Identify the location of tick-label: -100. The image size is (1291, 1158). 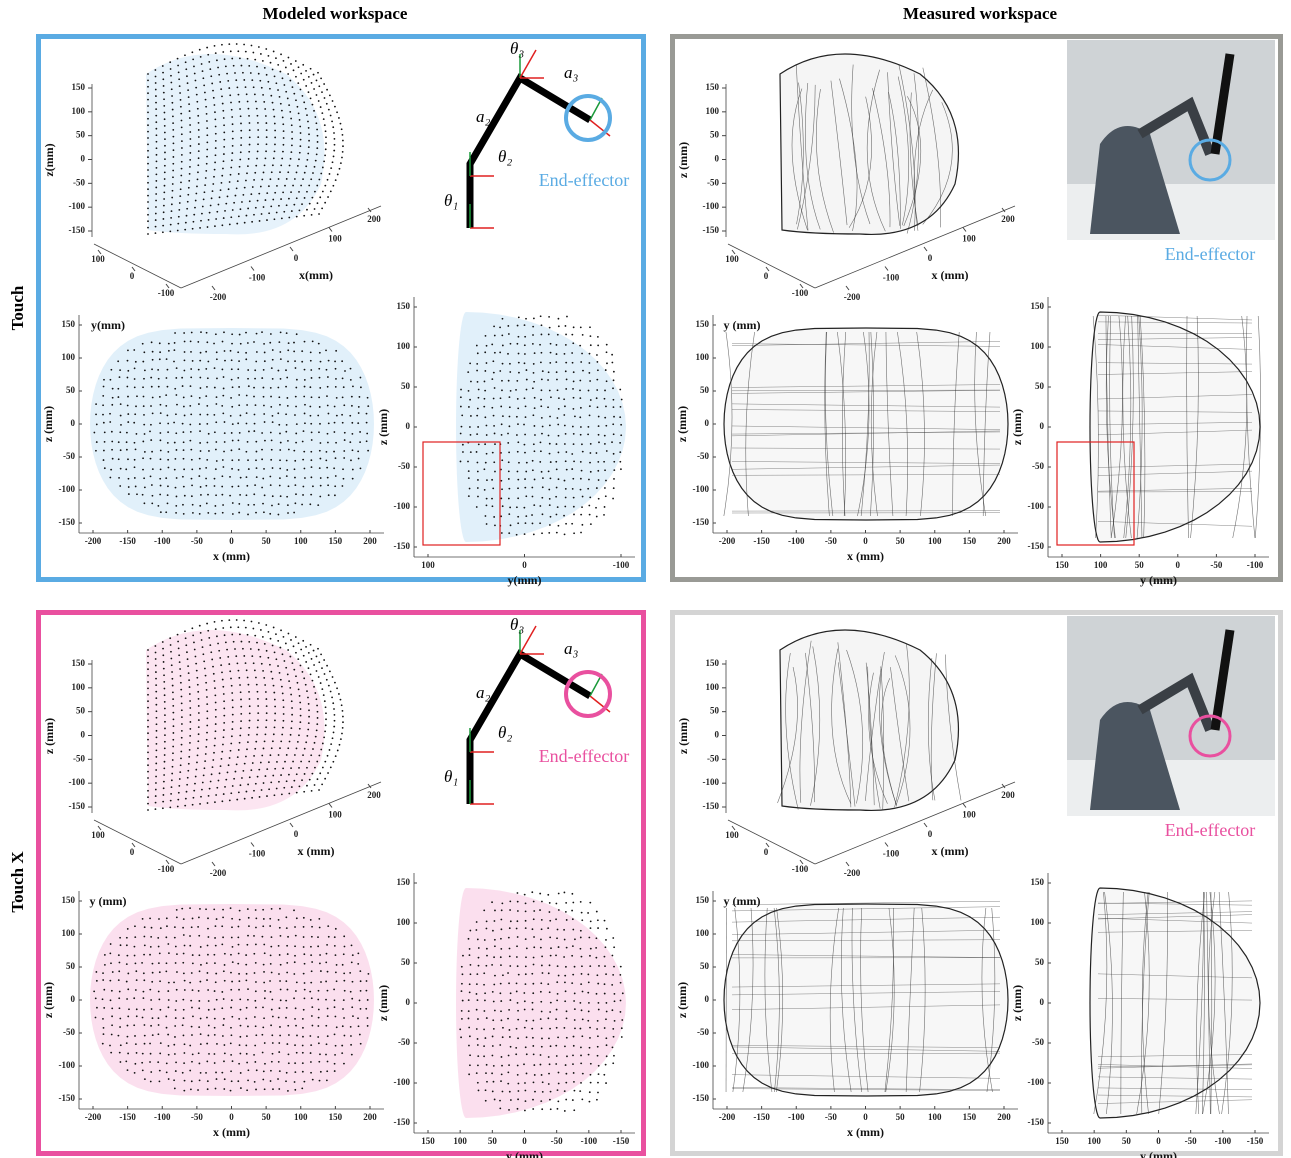
(257, 854).